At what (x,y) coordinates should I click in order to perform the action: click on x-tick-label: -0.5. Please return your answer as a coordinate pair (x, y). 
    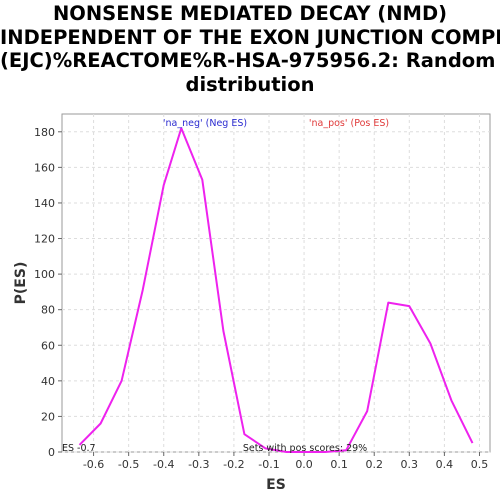
    Looking at the image, I should click on (128, 464).